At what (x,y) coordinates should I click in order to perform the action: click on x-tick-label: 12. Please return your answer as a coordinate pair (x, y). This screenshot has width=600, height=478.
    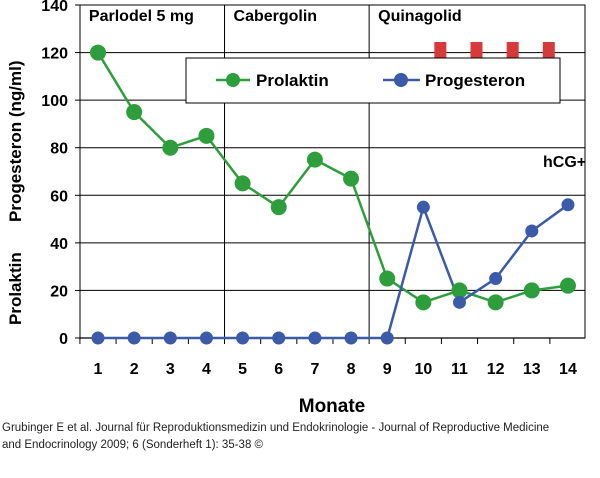
    Looking at the image, I should click on (496, 369).